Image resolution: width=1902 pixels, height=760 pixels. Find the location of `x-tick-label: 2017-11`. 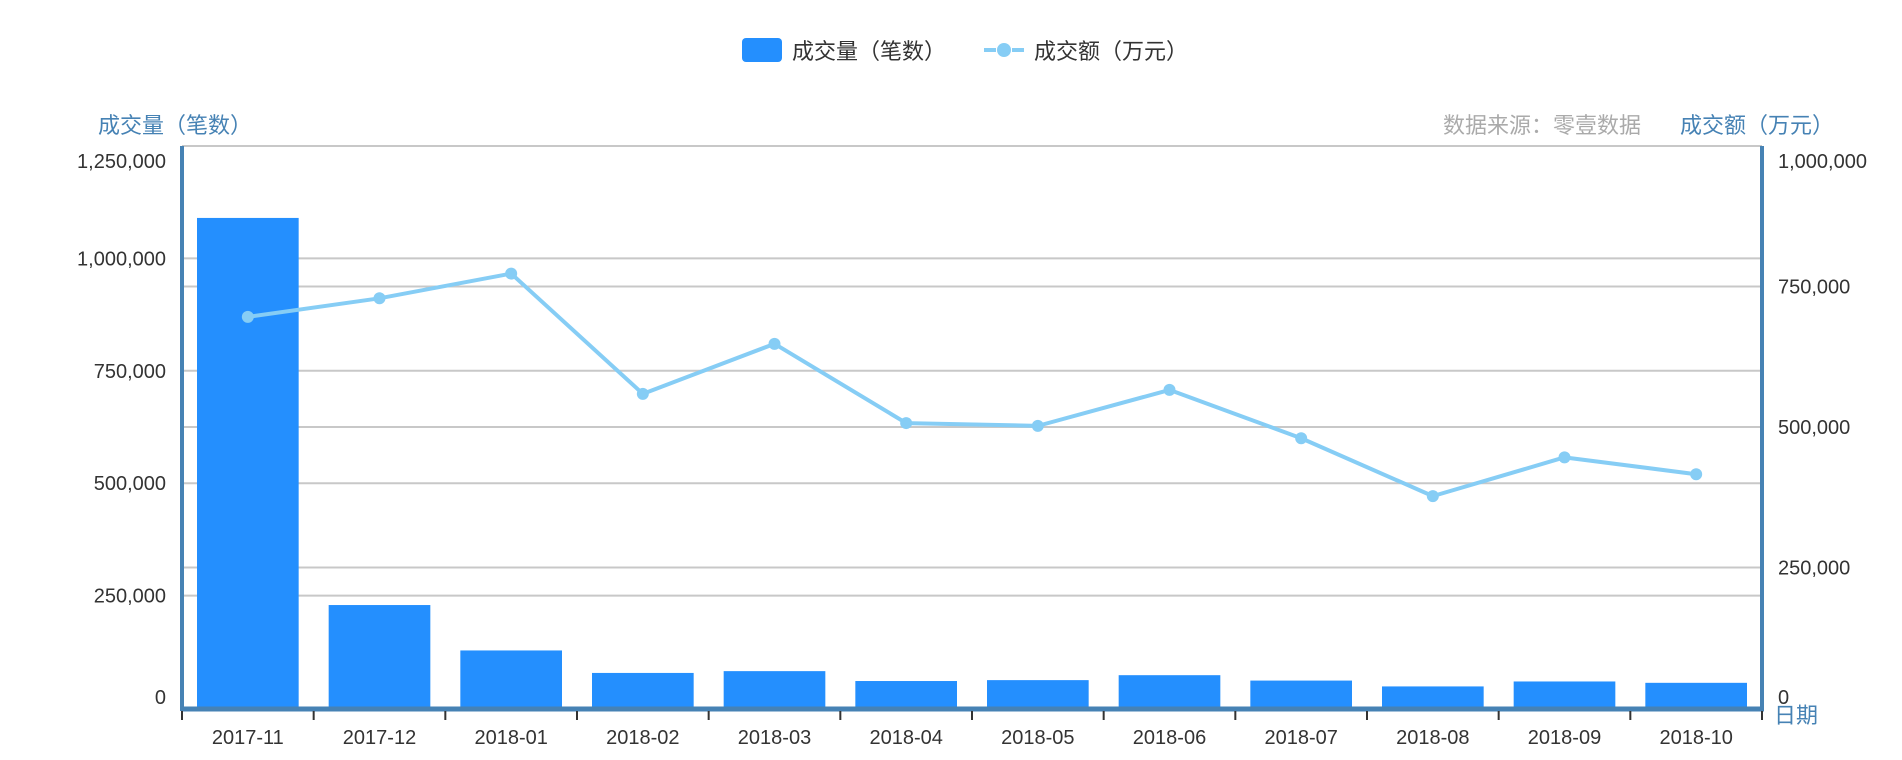

x-tick-label: 2017-11 is located at coordinates (248, 738).